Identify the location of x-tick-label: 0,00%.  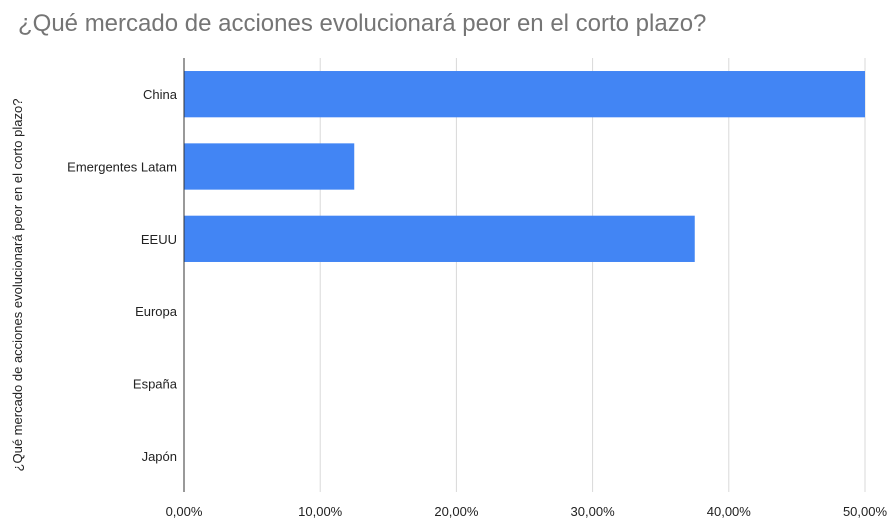
(184, 511).